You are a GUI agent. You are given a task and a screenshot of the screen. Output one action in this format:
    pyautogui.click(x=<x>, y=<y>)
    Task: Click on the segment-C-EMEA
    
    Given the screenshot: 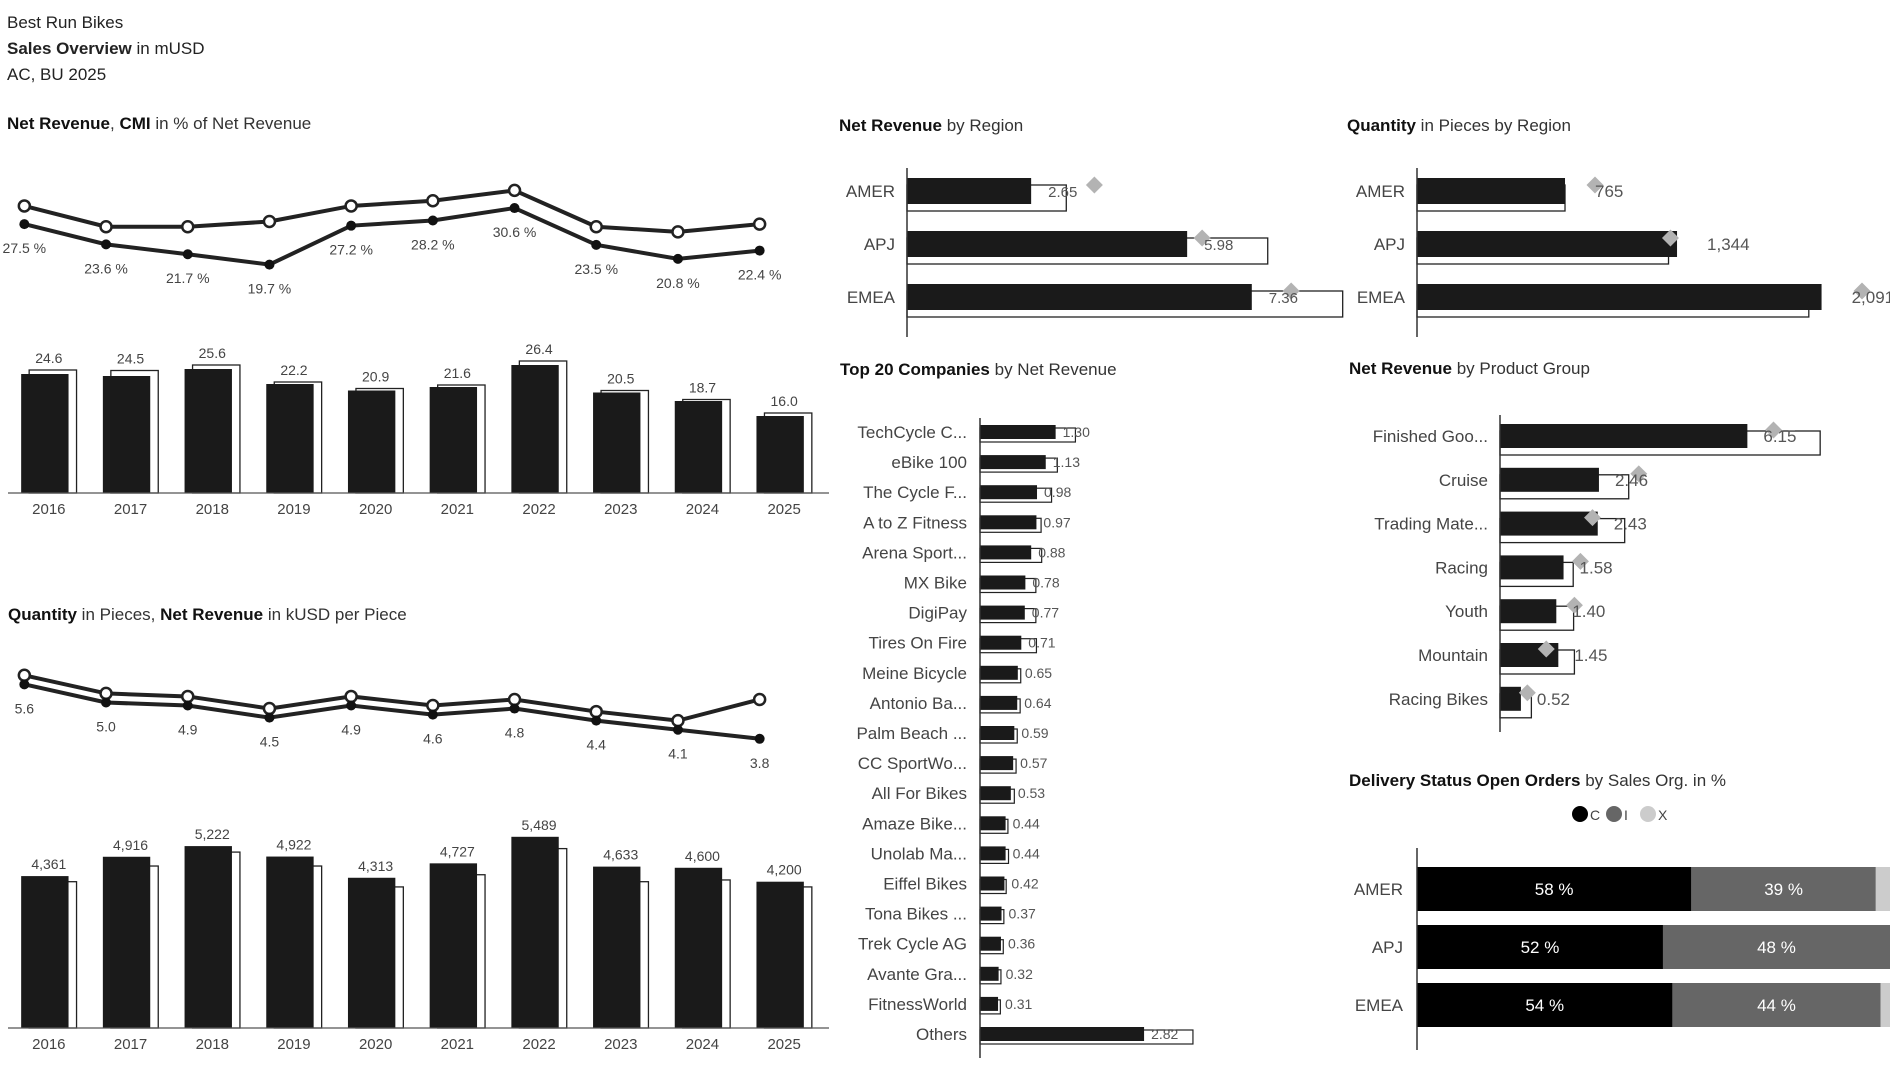 What is the action you would take?
    pyautogui.click(x=1545, y=1005)
    